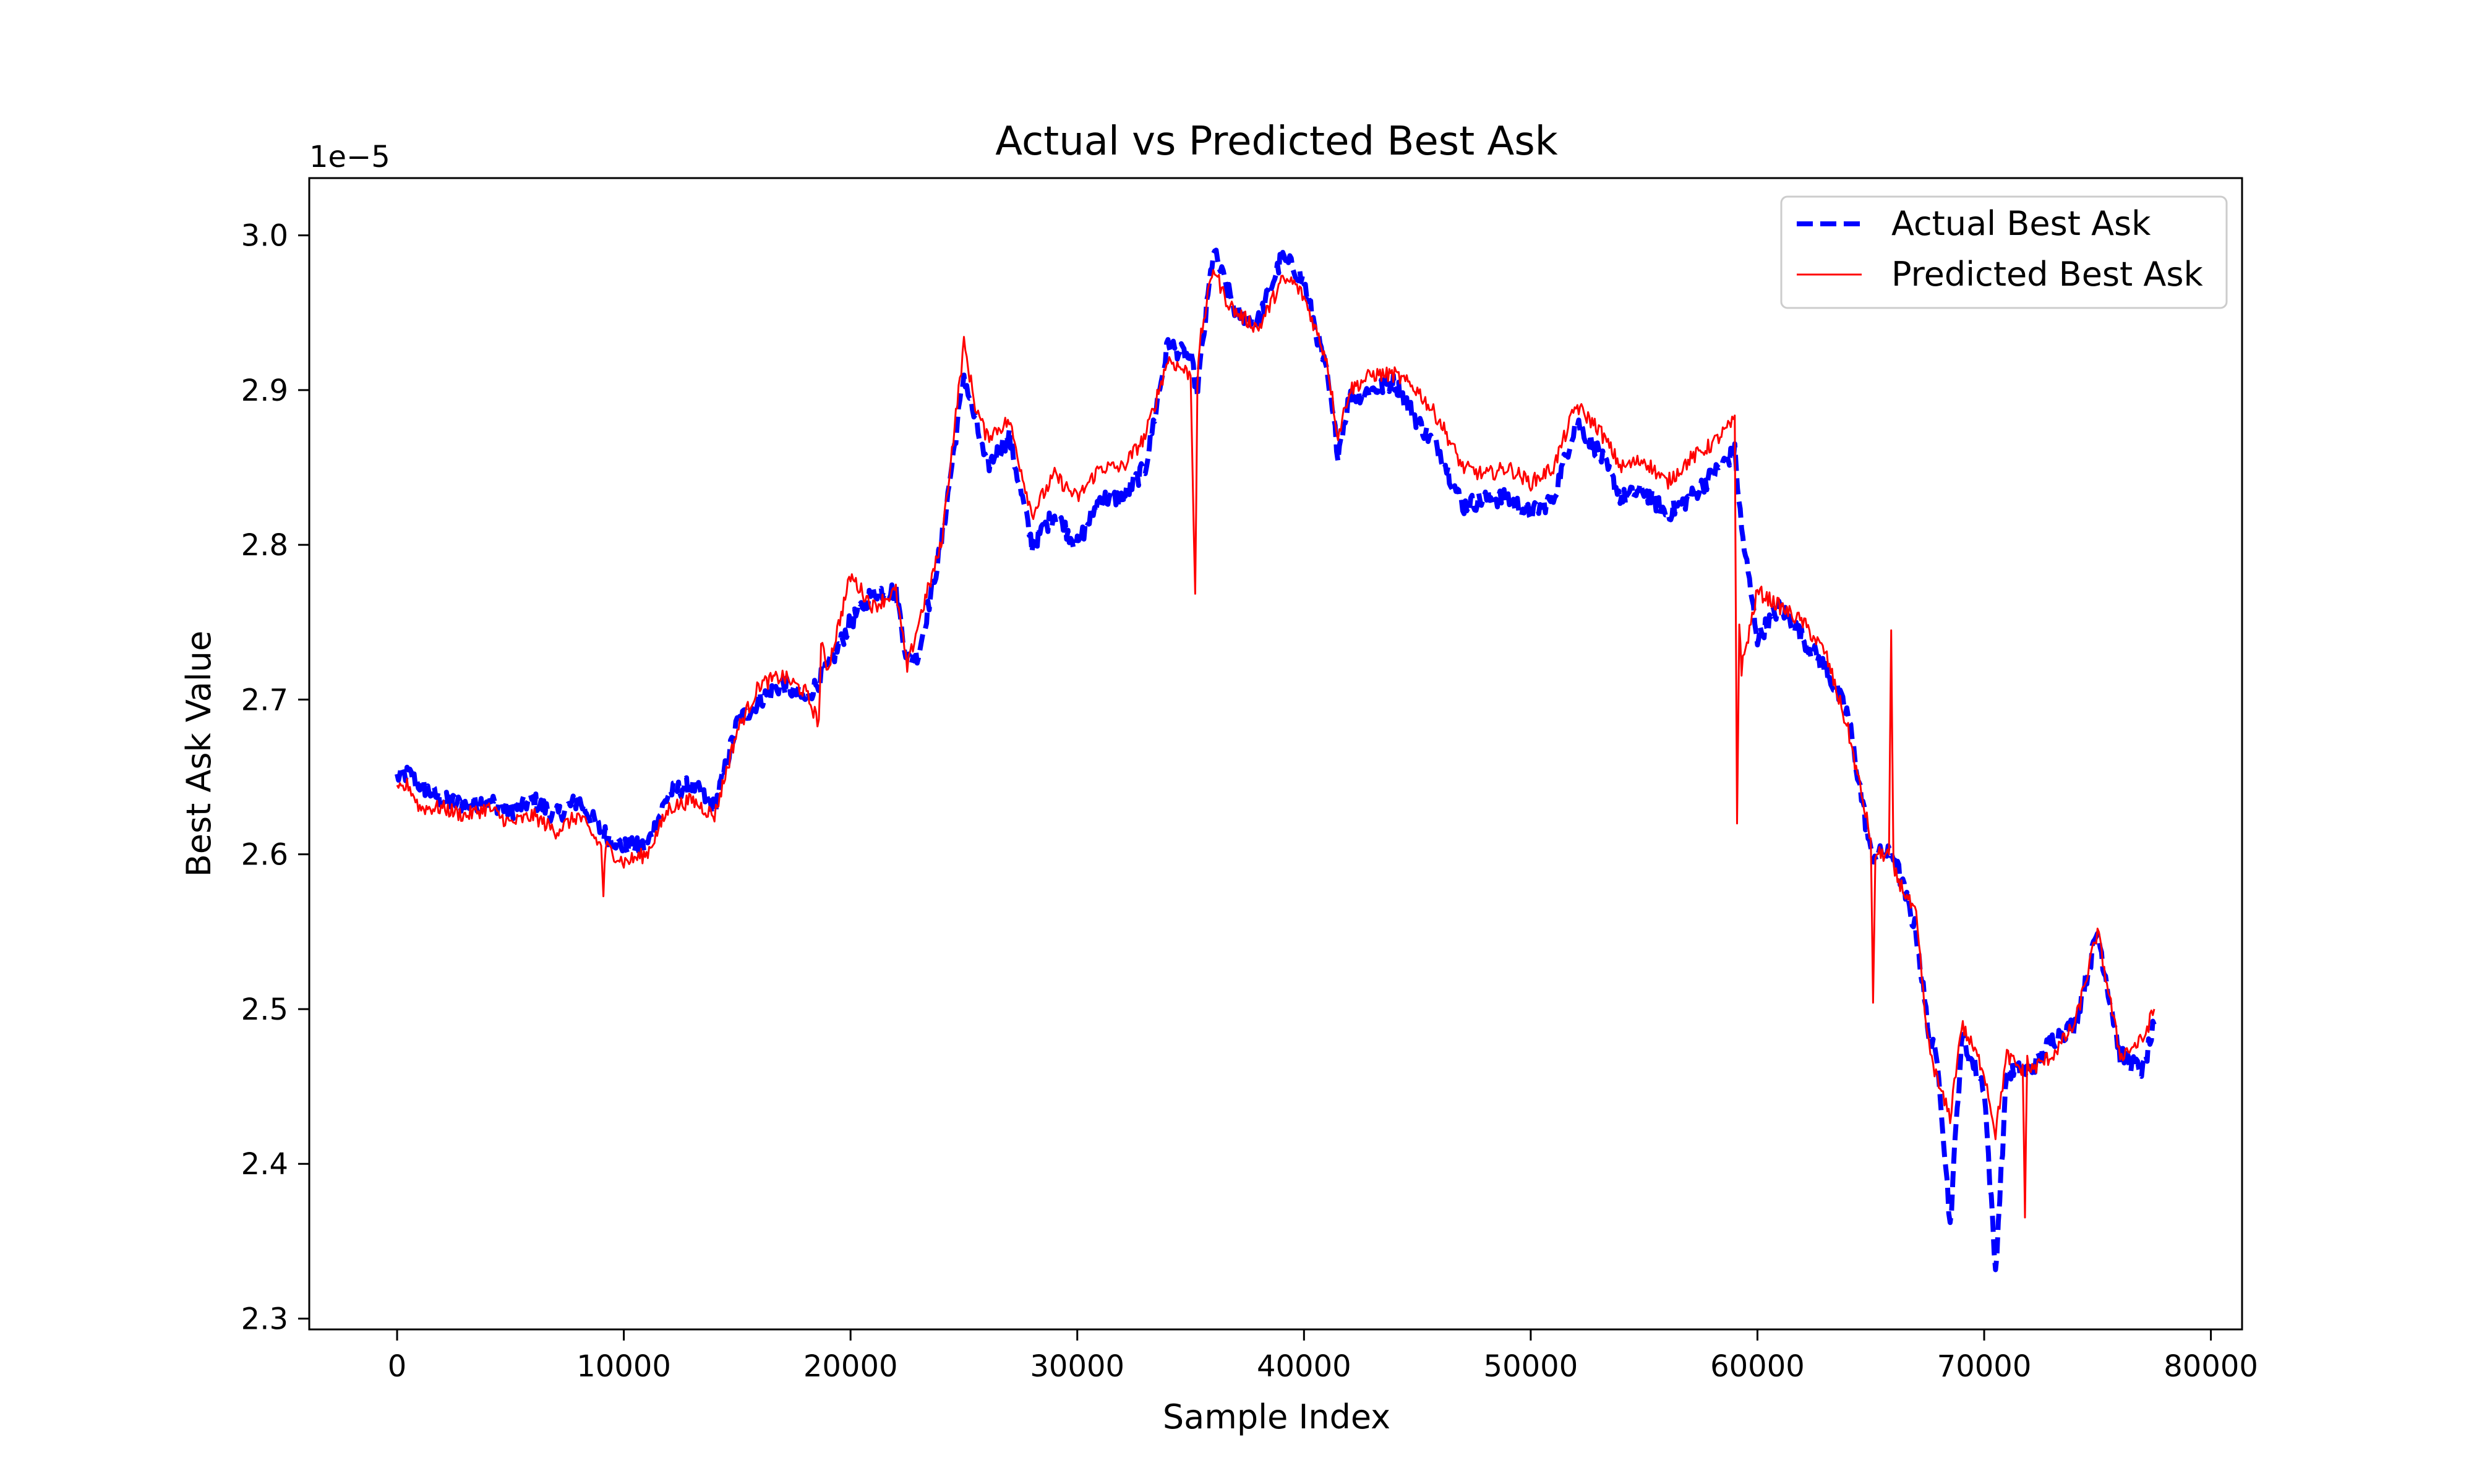  Describe the element at coordinates (850, 1366) in the screenshot. I see `x-tick-label: 20000` at that location.